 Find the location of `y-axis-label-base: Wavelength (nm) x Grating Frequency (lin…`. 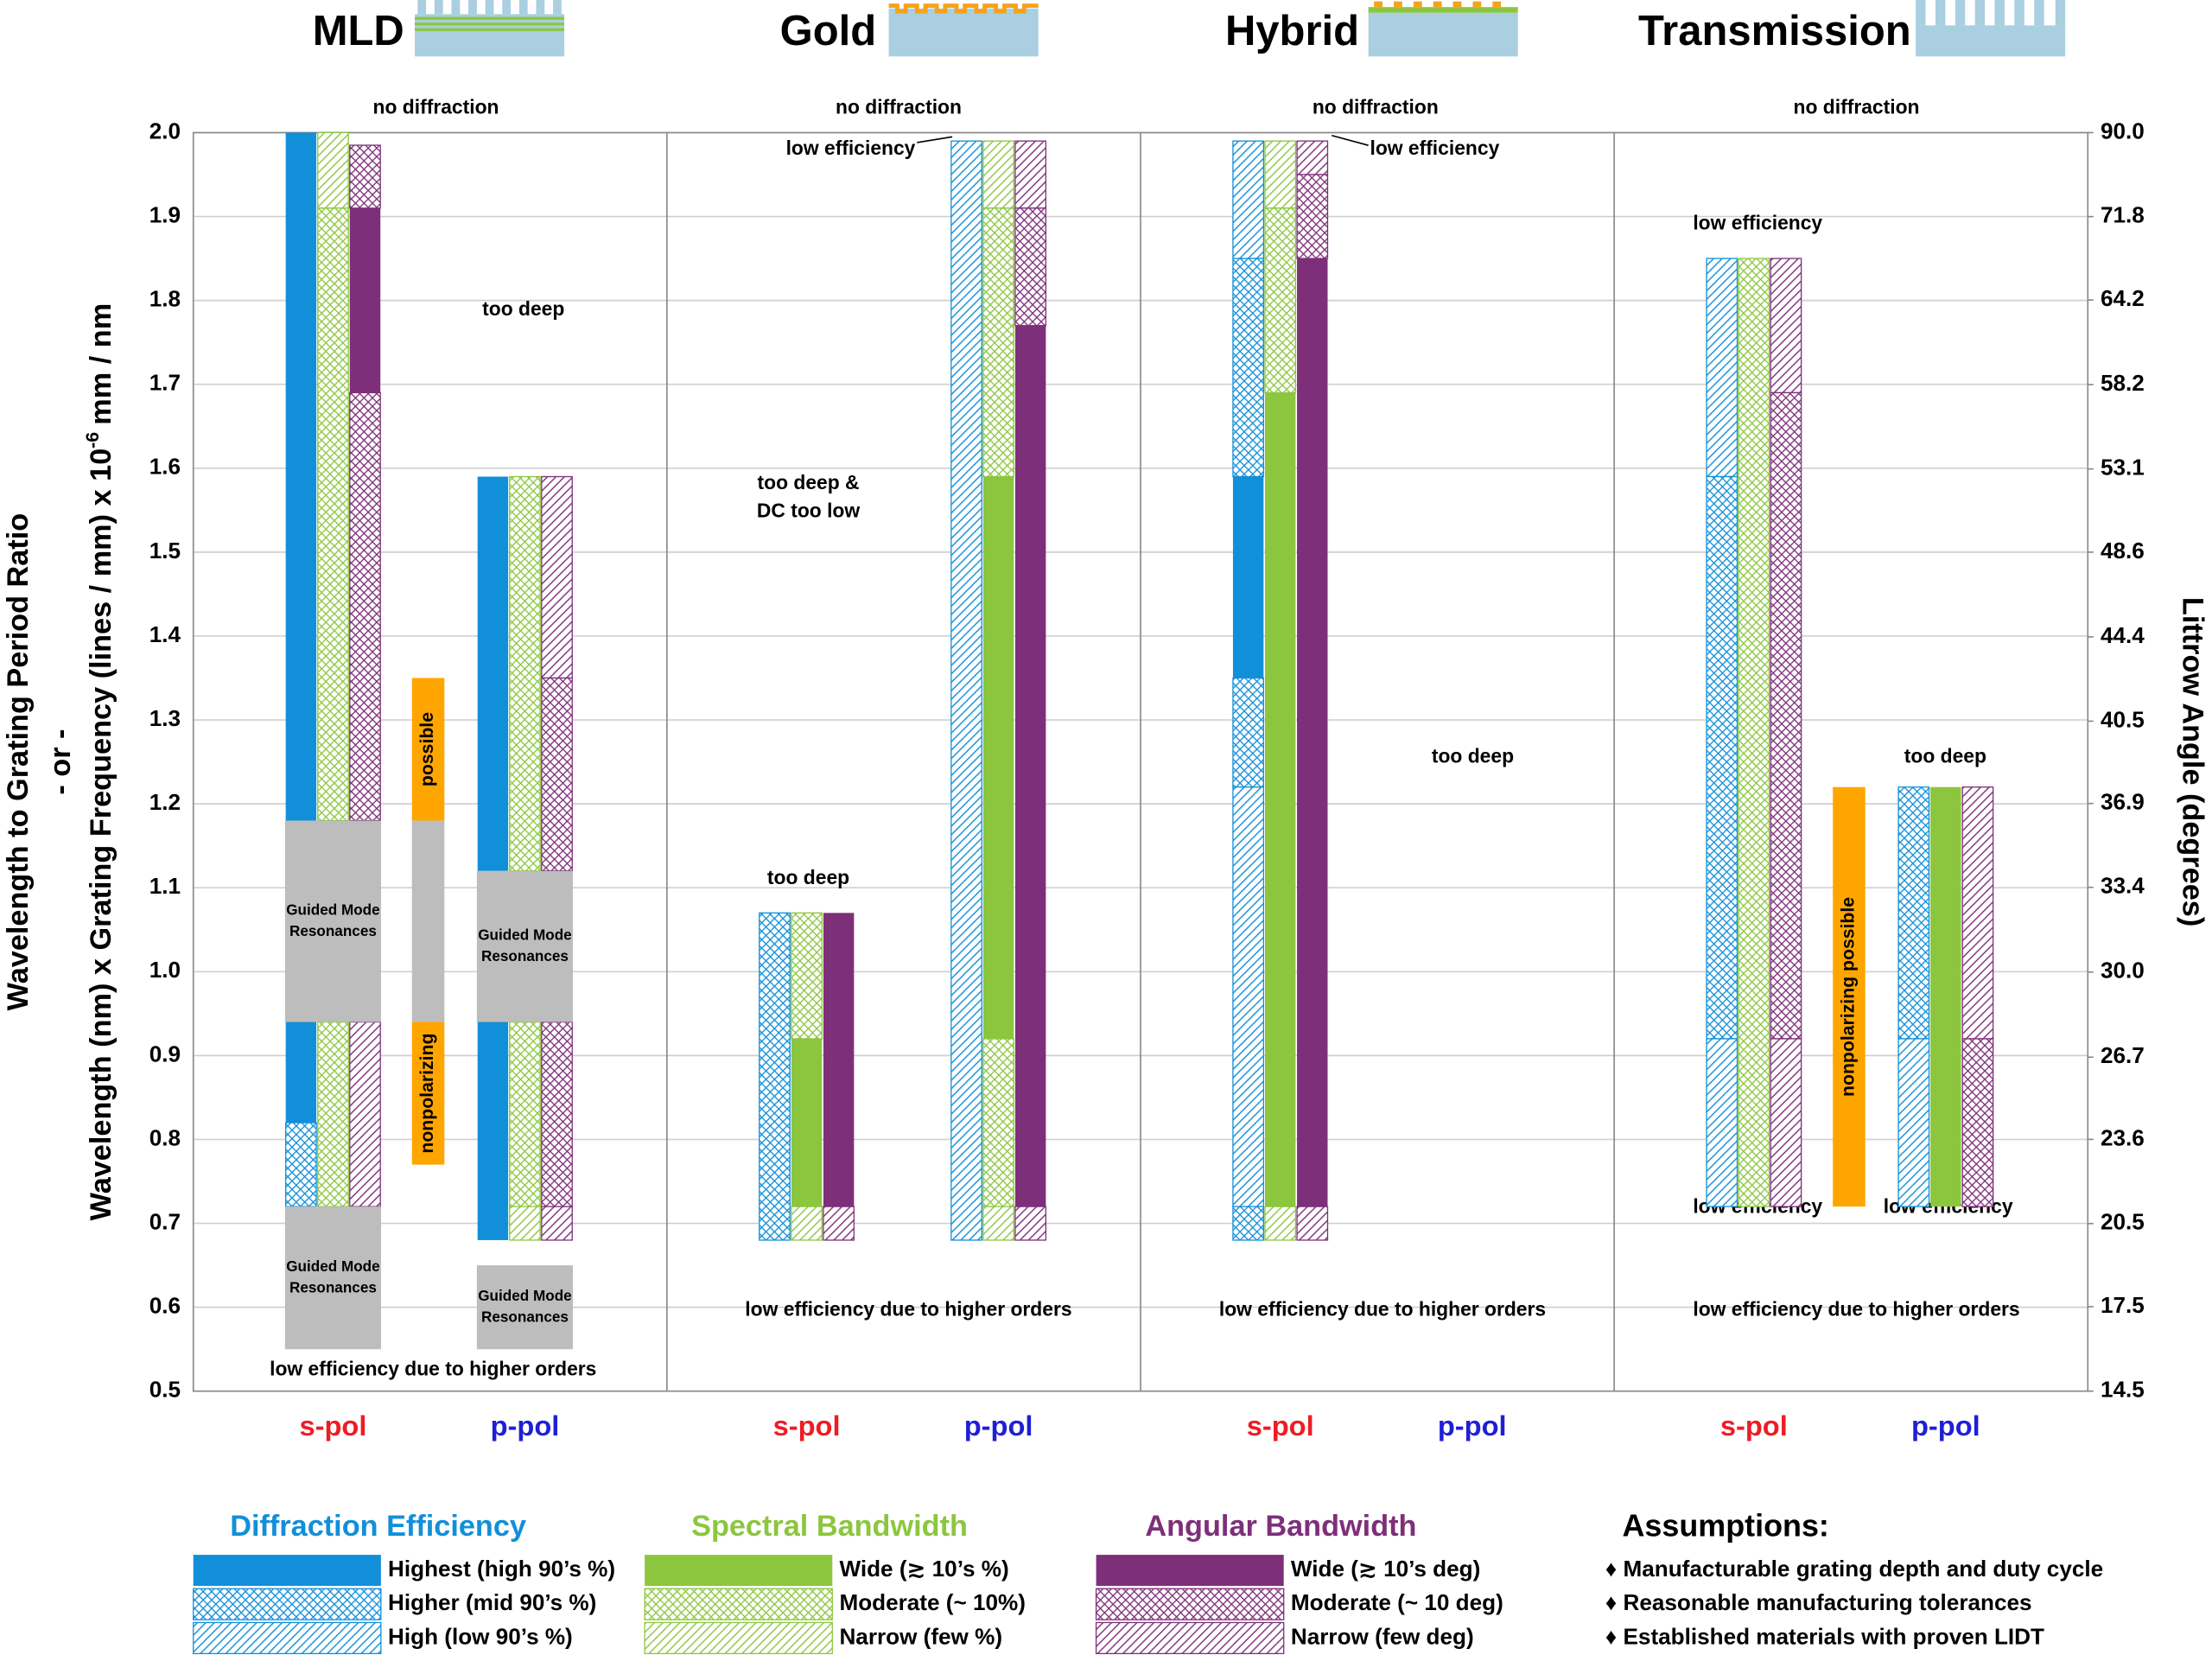

y-axis-label-base: Wavelength (nm) x Grating Frequency (lin… is located at coordinates (101, 835).